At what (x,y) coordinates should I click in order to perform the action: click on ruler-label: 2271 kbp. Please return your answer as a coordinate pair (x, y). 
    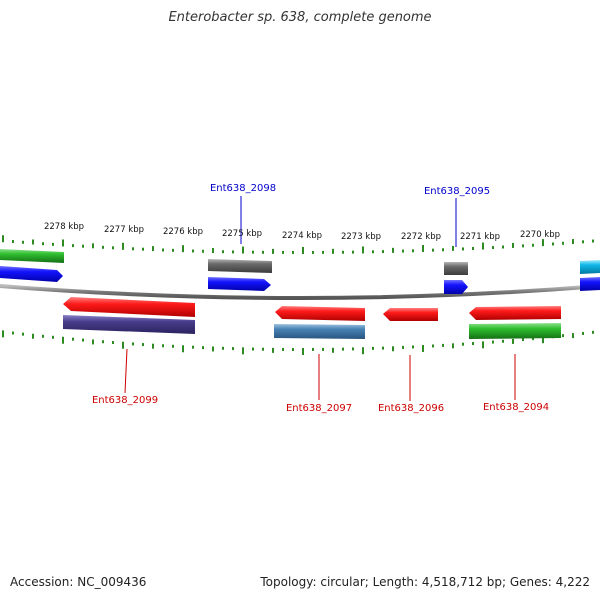
    Looking at the image, I should click on (480, 237).